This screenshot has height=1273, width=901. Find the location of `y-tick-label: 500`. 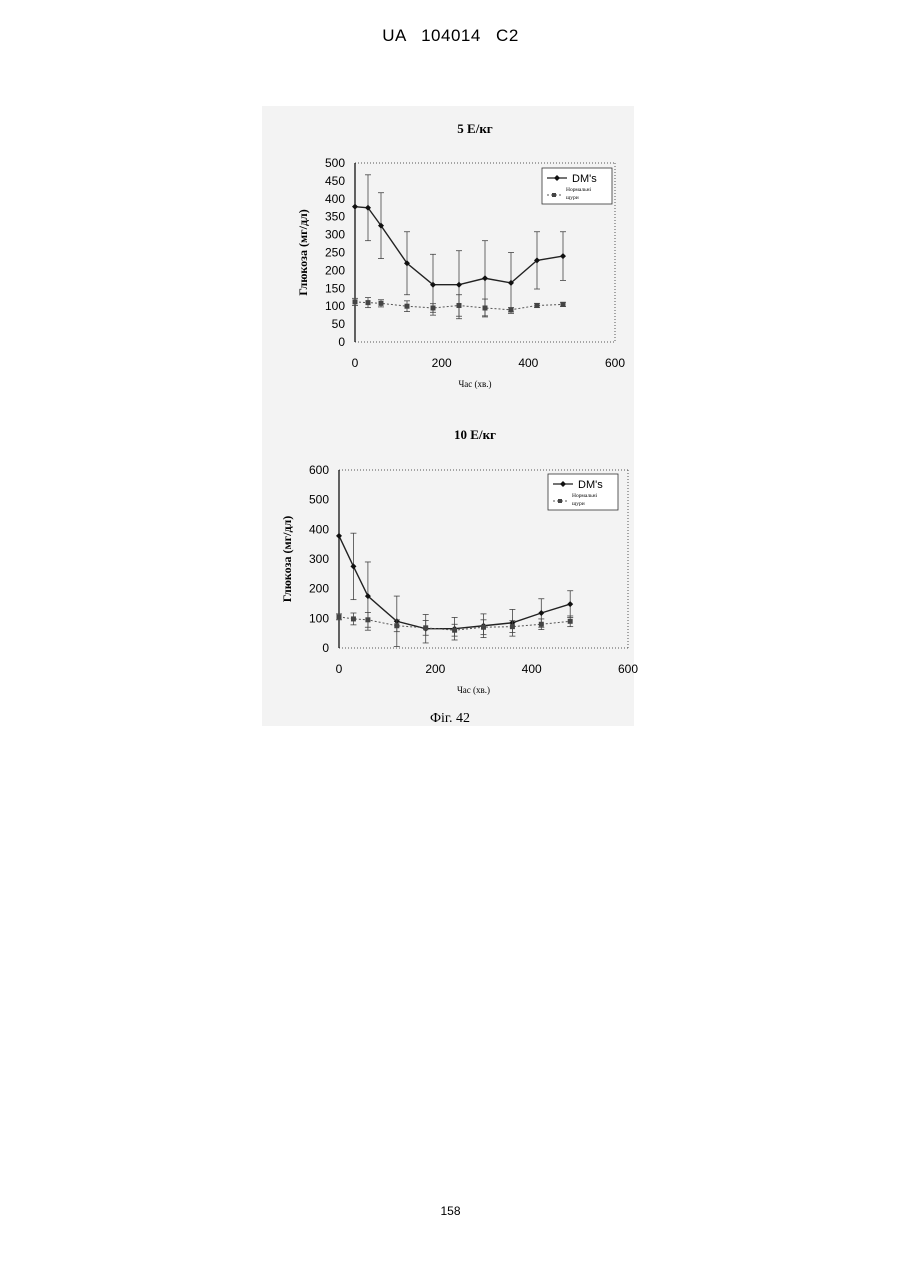

y-tick-label: 500 is located at coordinates (319, 500).